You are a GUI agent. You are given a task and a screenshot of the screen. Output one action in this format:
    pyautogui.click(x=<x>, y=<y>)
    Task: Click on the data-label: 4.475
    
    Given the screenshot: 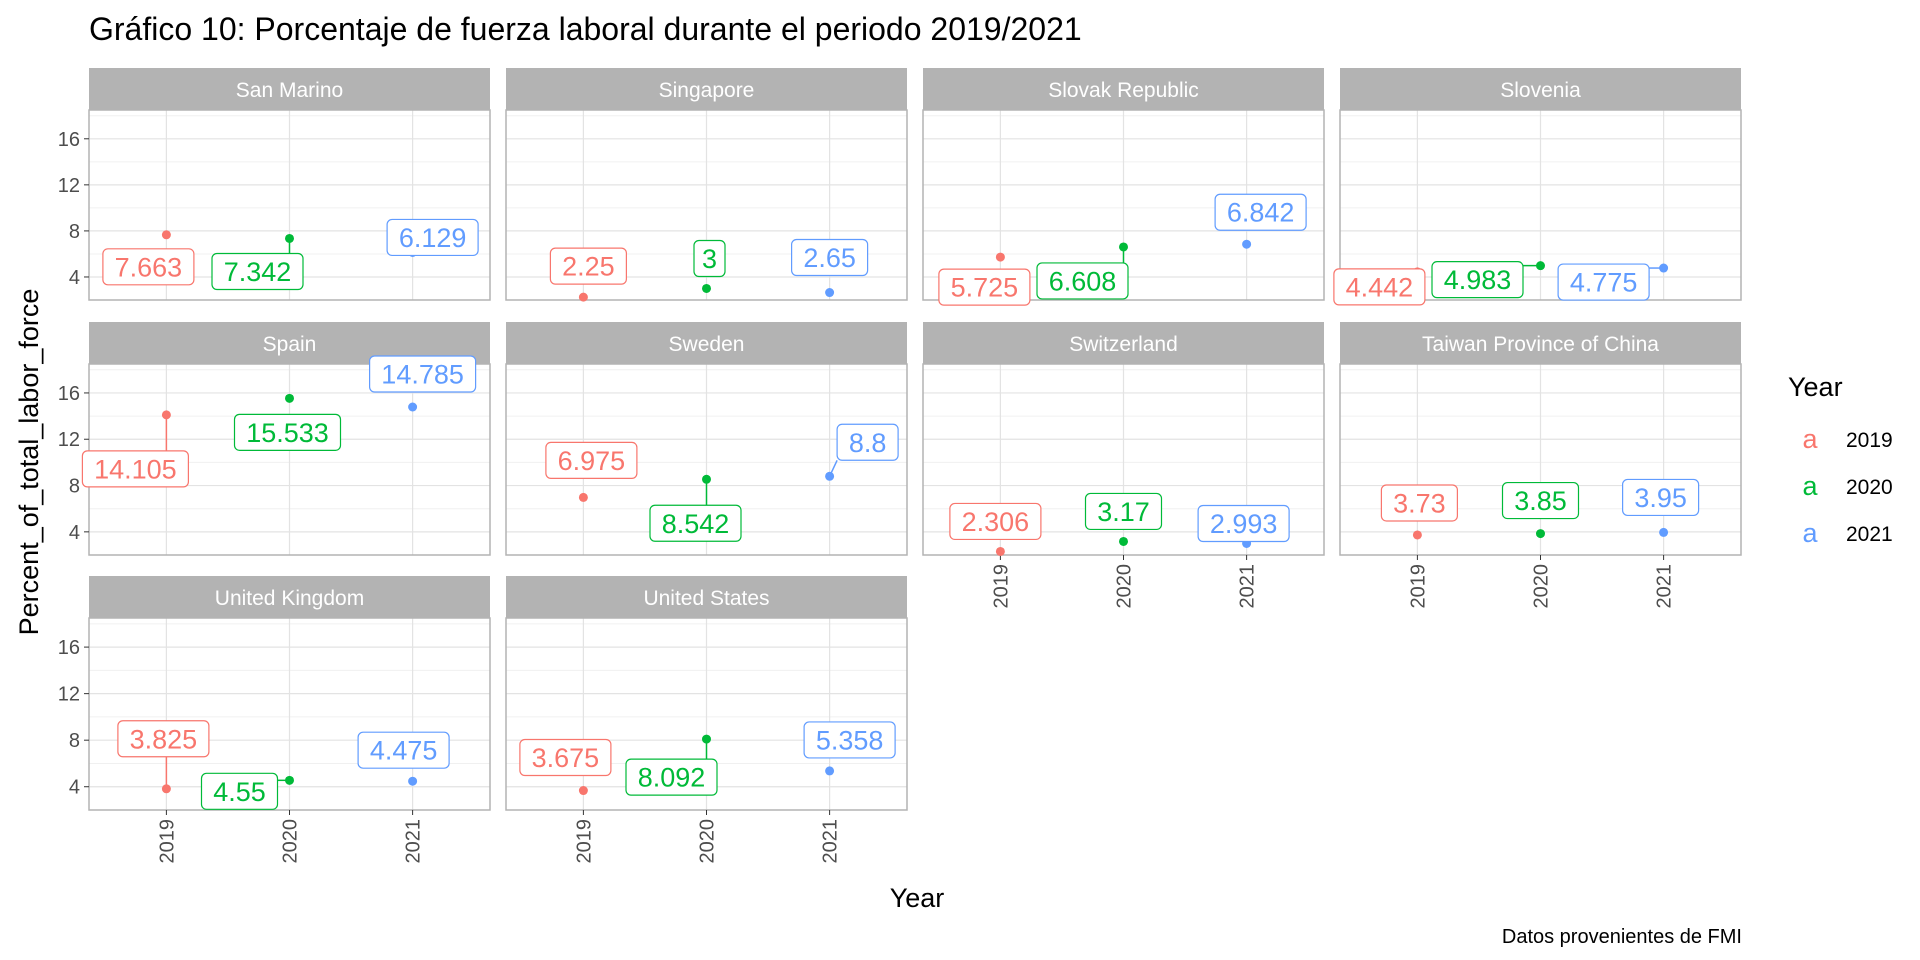 What is the action you would take?
    pyautogui.click(x=404, y=751)
    